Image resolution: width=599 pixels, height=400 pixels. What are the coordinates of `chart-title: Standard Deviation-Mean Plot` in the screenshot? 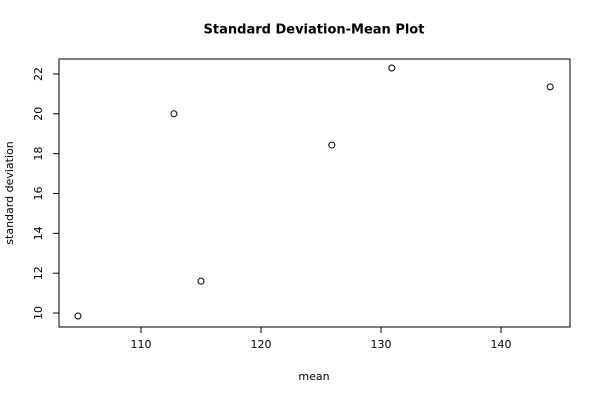 It's located at (314, 30).